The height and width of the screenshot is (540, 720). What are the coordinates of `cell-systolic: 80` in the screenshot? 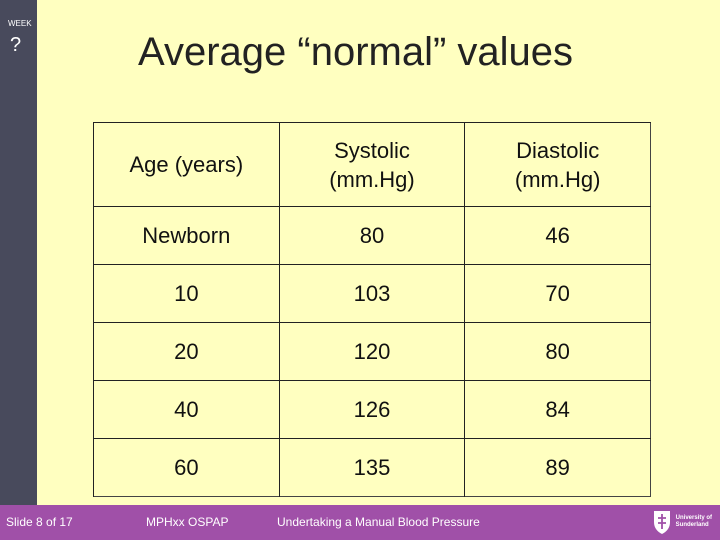 It's located at (371, 235).